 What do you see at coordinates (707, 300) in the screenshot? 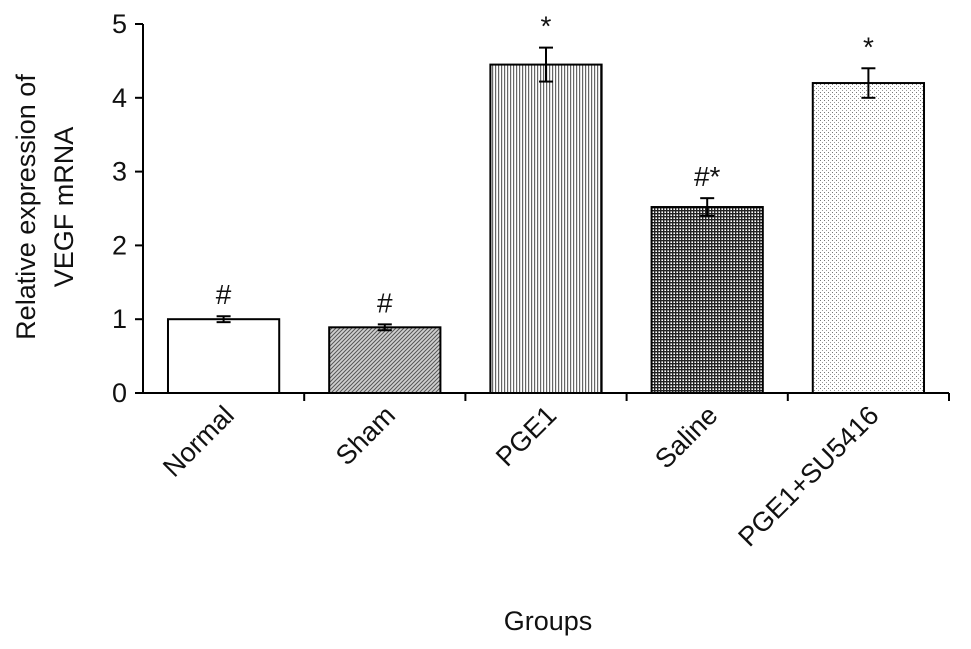
I see `bar-saline` at bounding box center [707, 300].